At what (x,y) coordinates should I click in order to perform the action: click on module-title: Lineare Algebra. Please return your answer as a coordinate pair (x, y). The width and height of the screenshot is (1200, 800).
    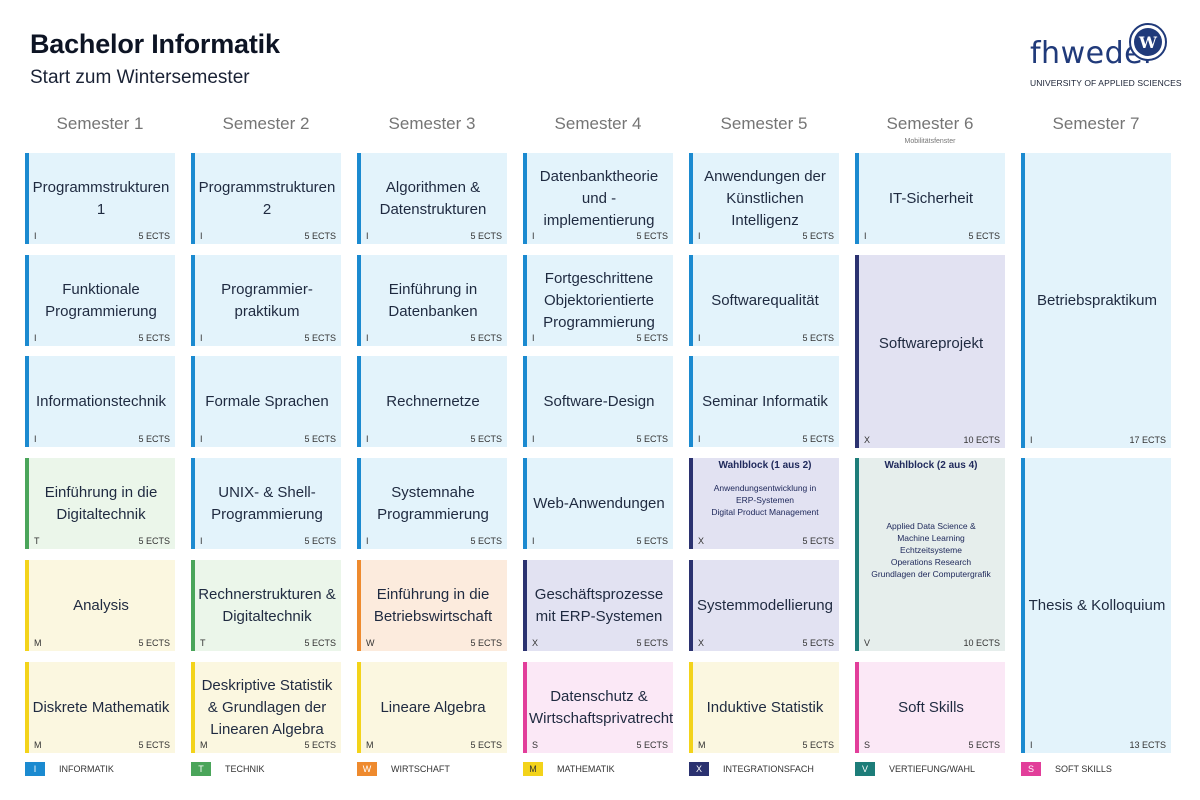
    Looking at the image, I should click on (433, 707).